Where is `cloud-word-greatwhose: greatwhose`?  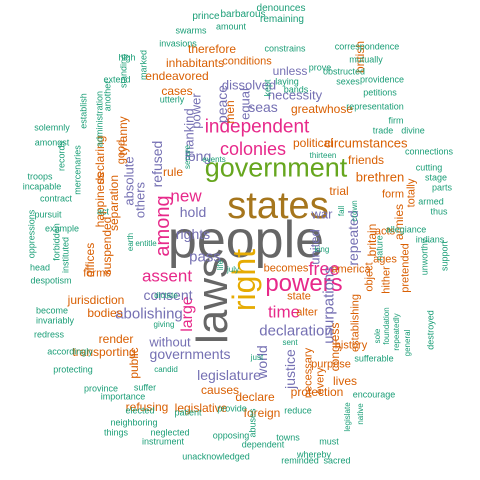
cloud-word-greatwhose: greatwhose is located at coordinates (322, 109).